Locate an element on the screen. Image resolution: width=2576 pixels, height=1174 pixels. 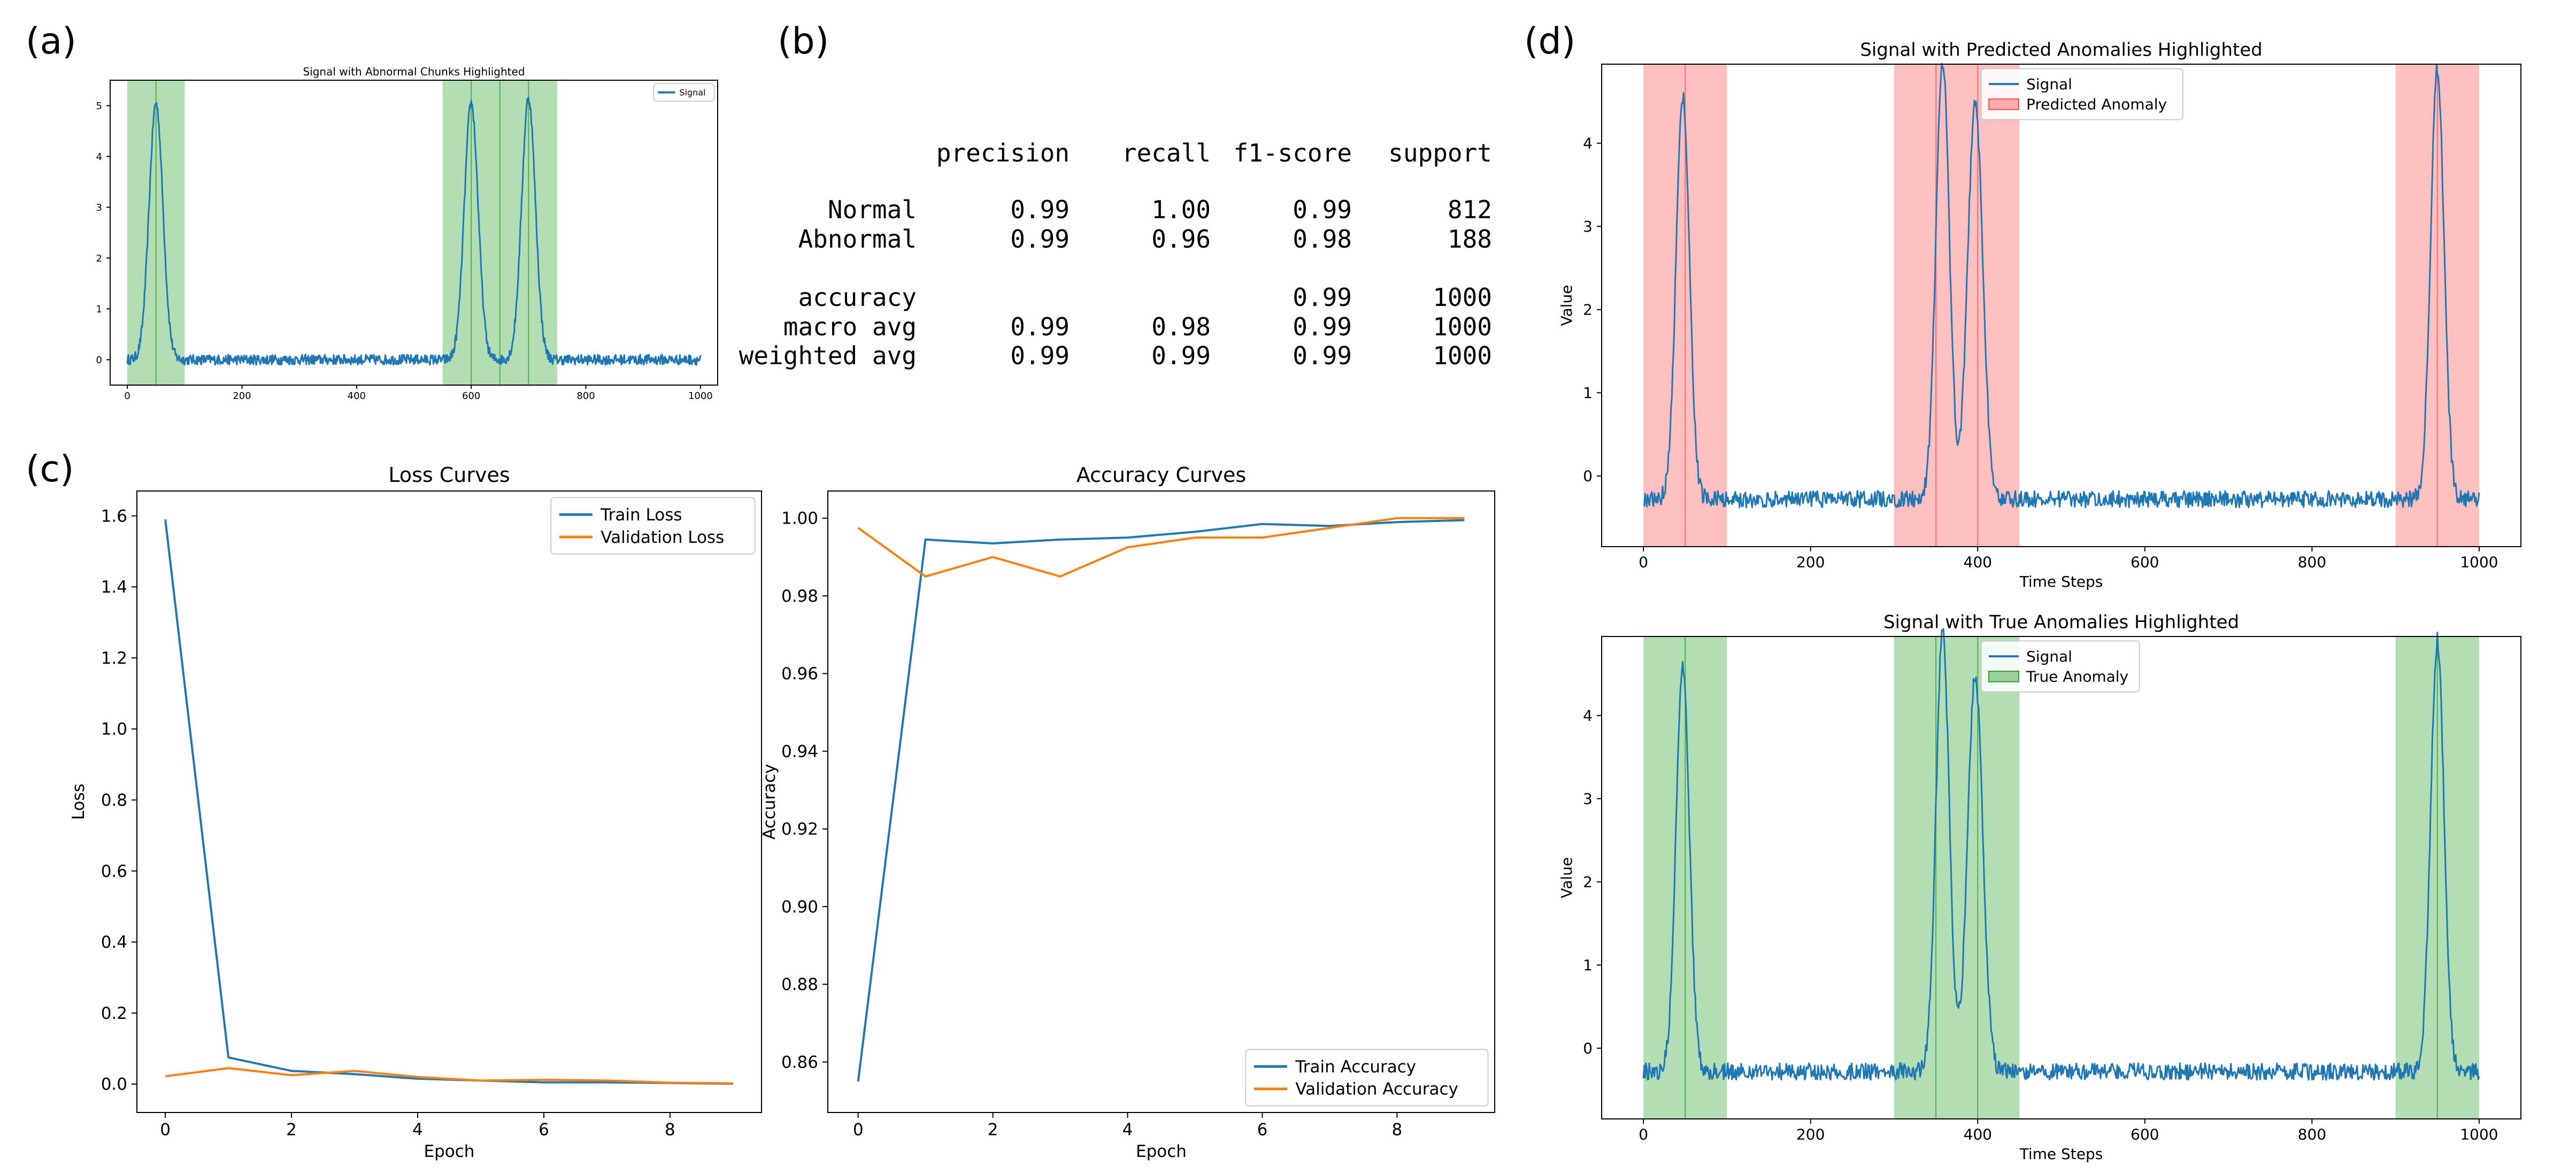
x-tick-label: 2 is located at coordinates (993, 1130).